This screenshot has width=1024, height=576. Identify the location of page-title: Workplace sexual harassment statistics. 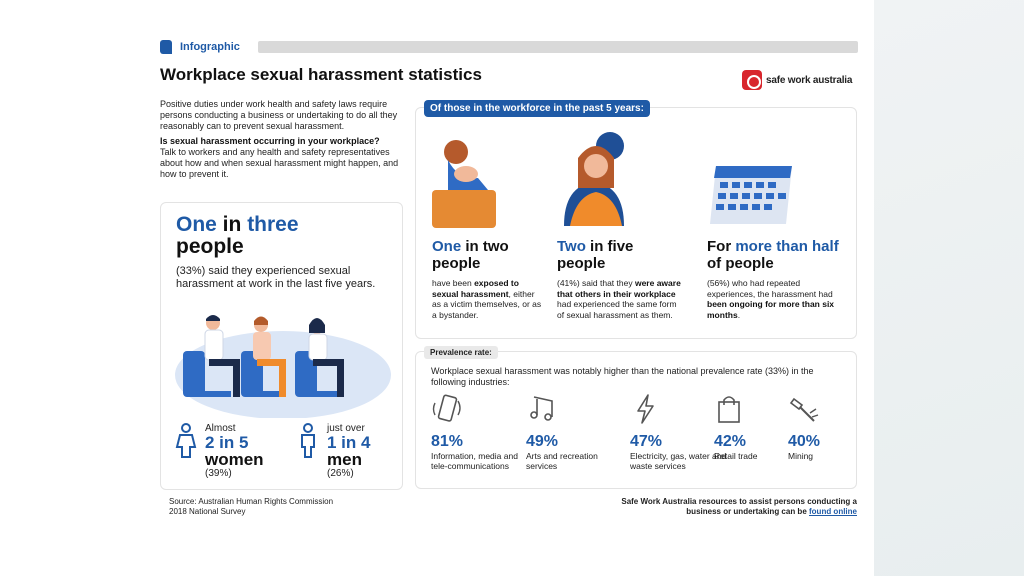
(321, 74).